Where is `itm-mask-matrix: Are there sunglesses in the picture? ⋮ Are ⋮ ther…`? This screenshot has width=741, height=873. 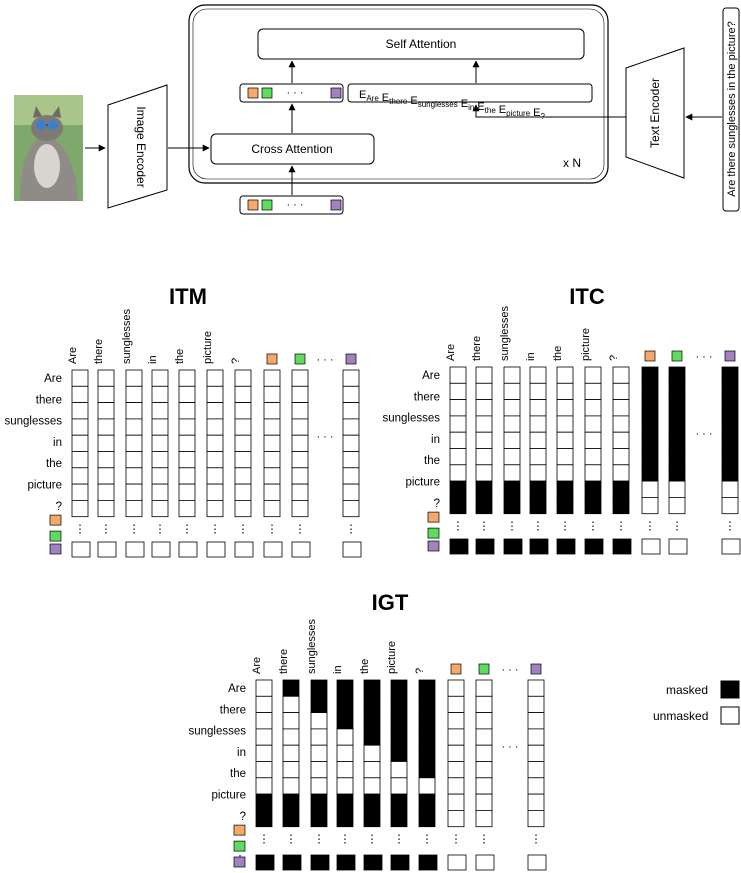
itm-mask-matrix: Are there sunglesses in the picture? ⋮ Are ⋮ ther… is located at coordinates (183, 433).